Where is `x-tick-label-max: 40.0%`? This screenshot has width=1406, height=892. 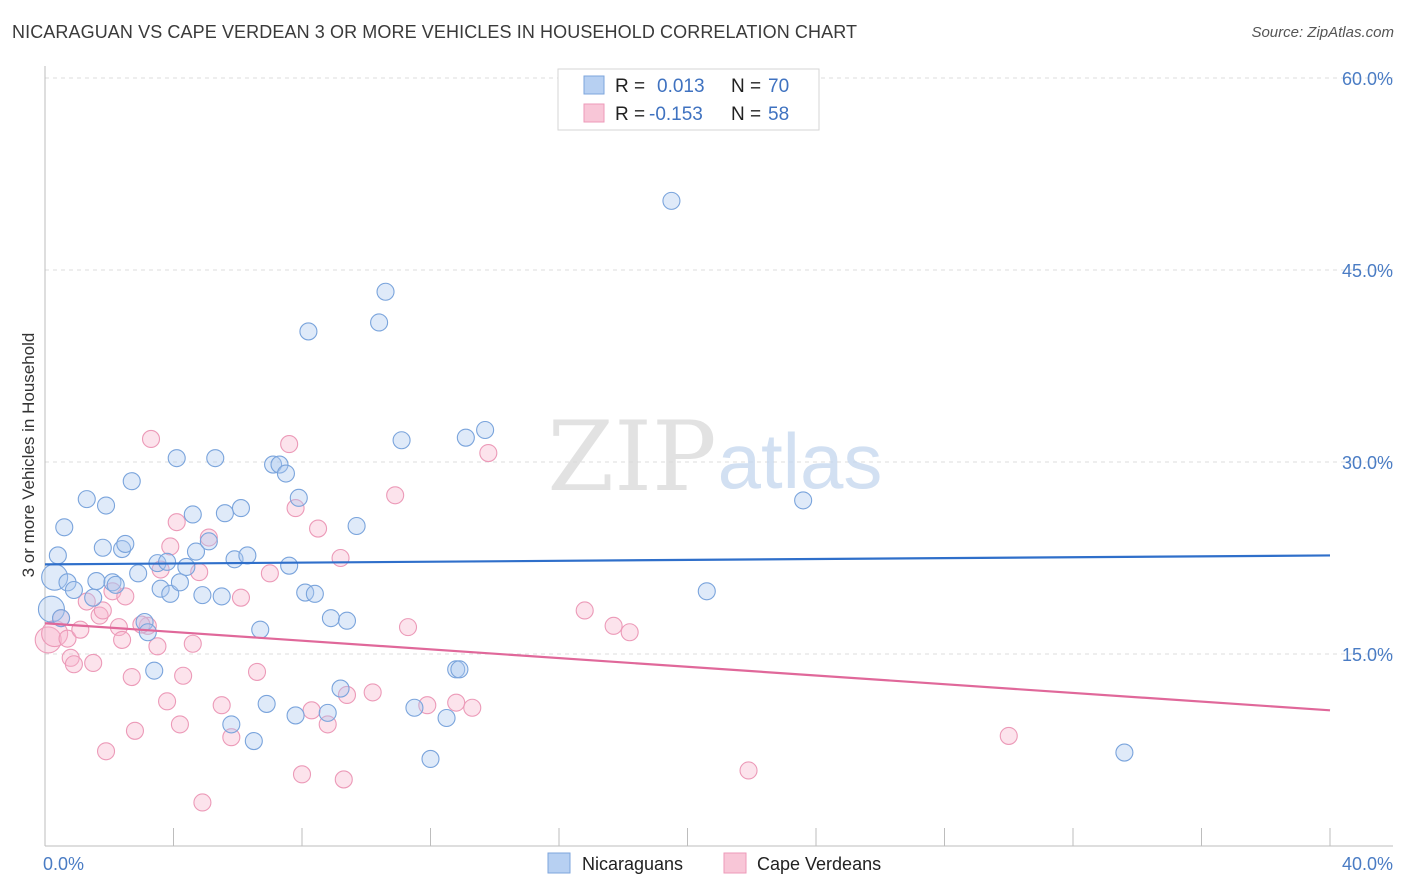
x-tick-label-max: 40.0% is located at coordinates (1367, 864).